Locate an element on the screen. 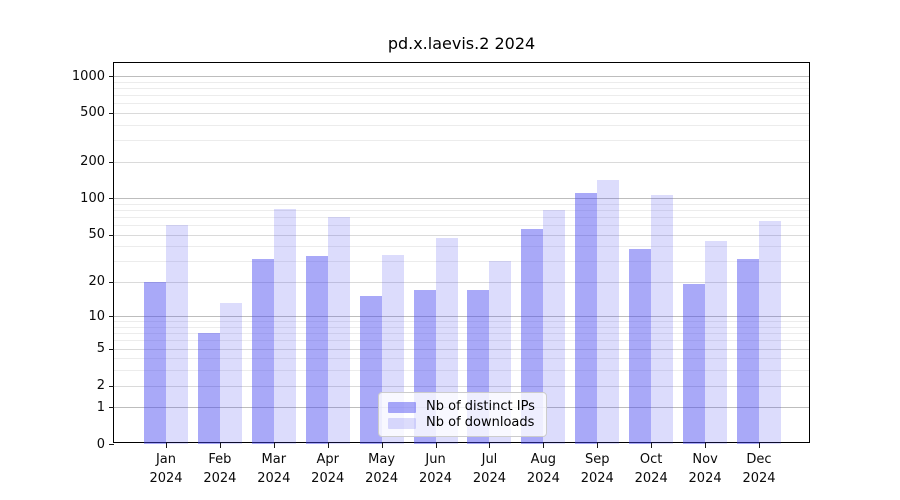  x-tick-month: Feb is located at coordinates (220, 459).